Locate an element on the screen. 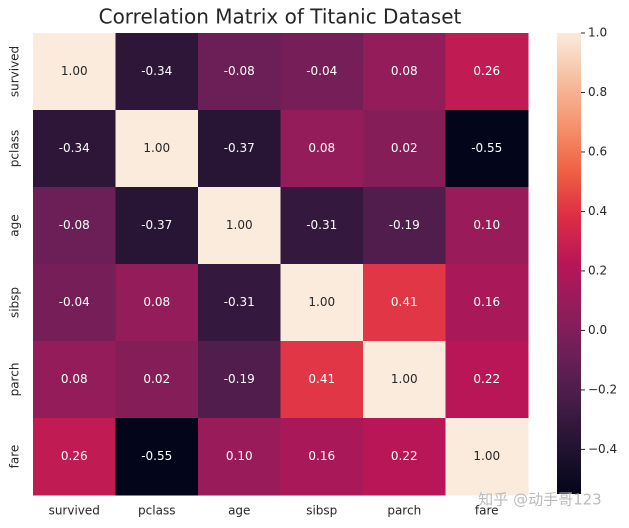 The height and width of the screenshot is (528, 629). colorbar-tick-label: −0.2 is located at coordinates (602, 389).